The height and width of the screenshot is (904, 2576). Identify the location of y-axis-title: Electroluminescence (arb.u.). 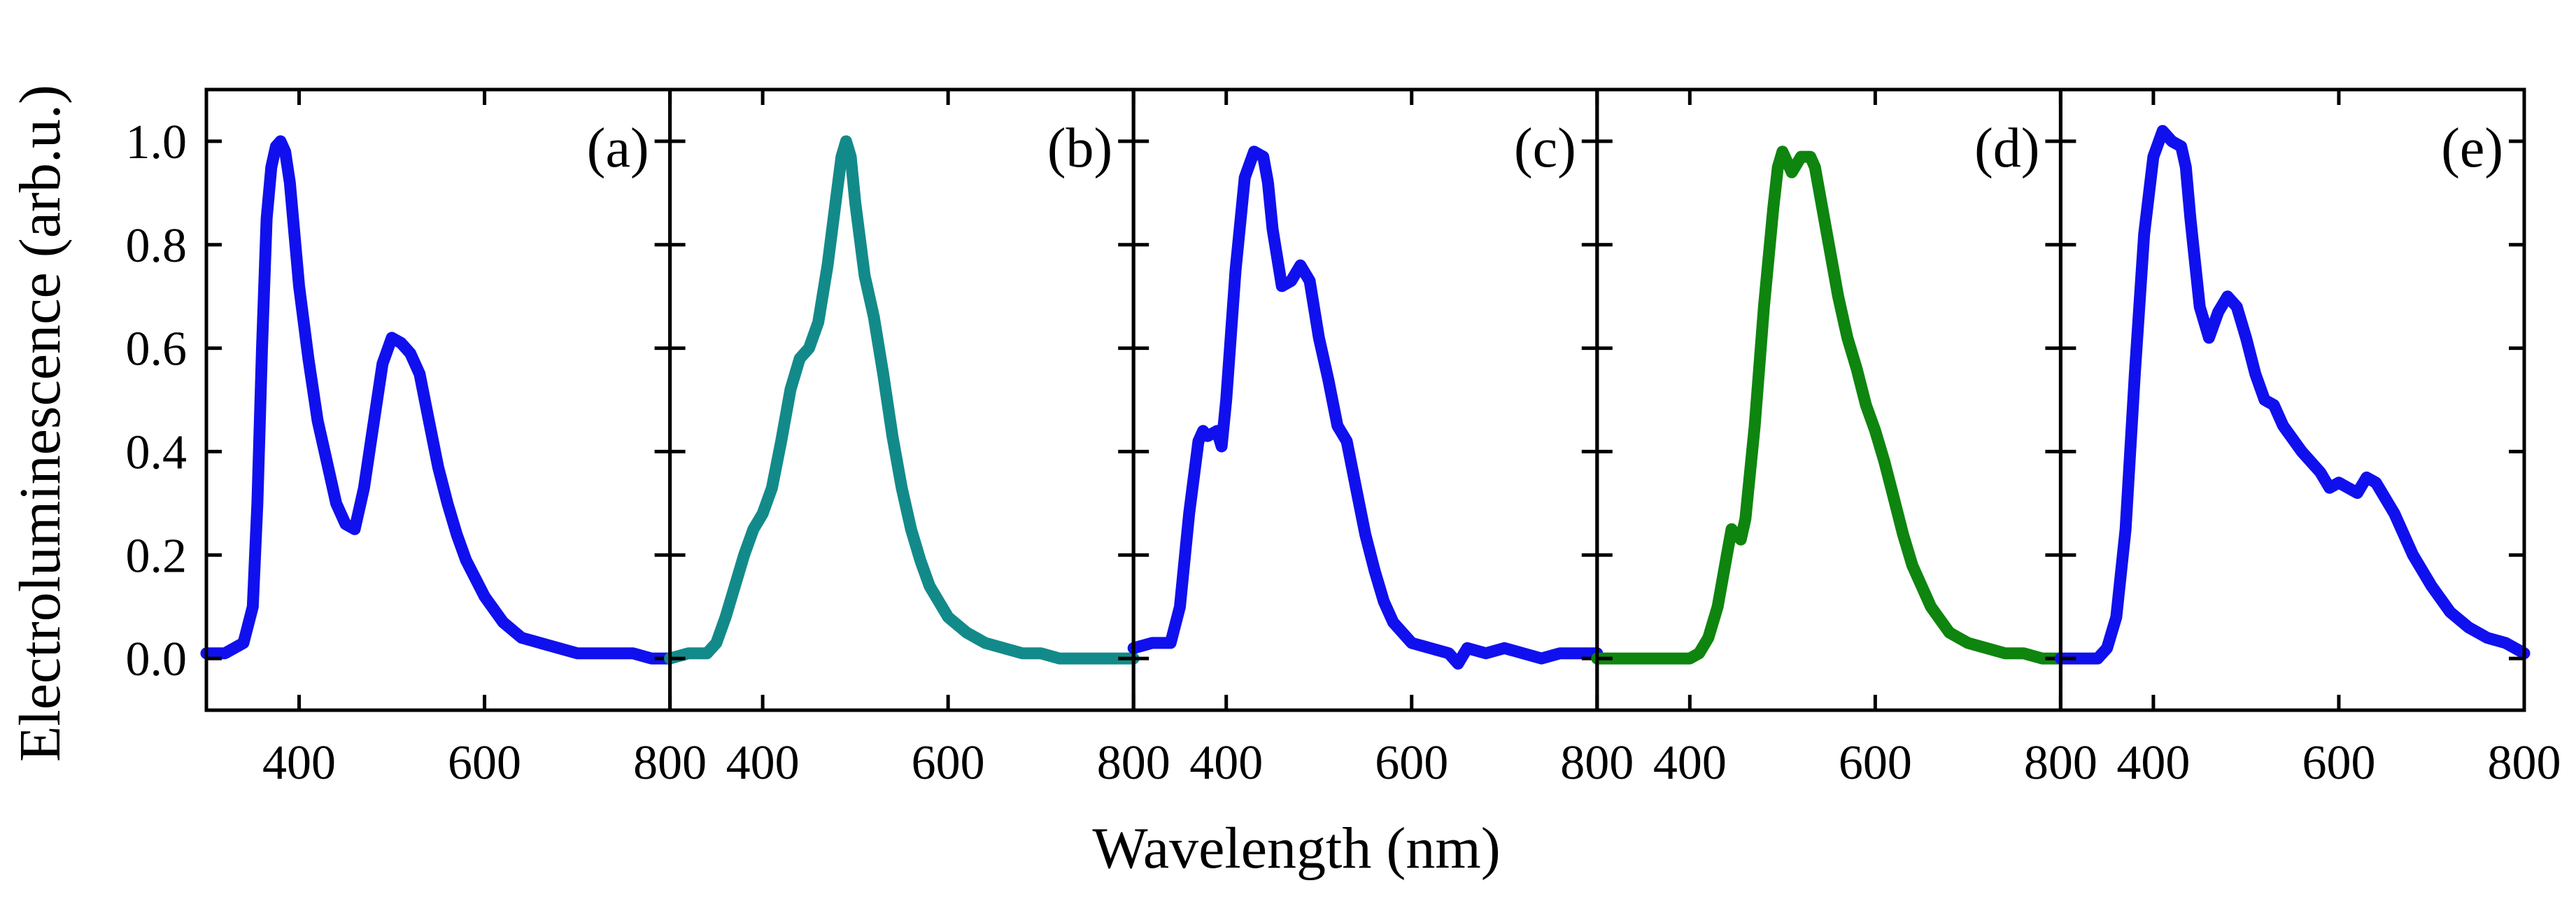
(40, 423).